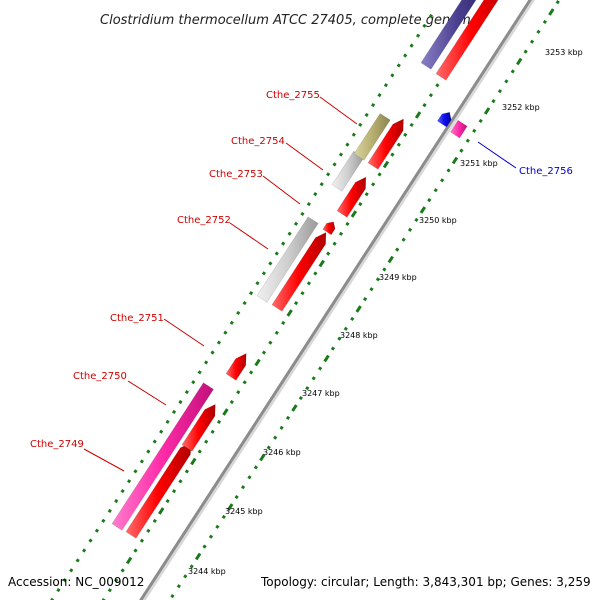 Image resolution: width=600 pixels, height=600 pixels. Describe the element at coordinates (444, 119) in the screenshot. I see `gene-cds-cthe-2756-blue` at that location.